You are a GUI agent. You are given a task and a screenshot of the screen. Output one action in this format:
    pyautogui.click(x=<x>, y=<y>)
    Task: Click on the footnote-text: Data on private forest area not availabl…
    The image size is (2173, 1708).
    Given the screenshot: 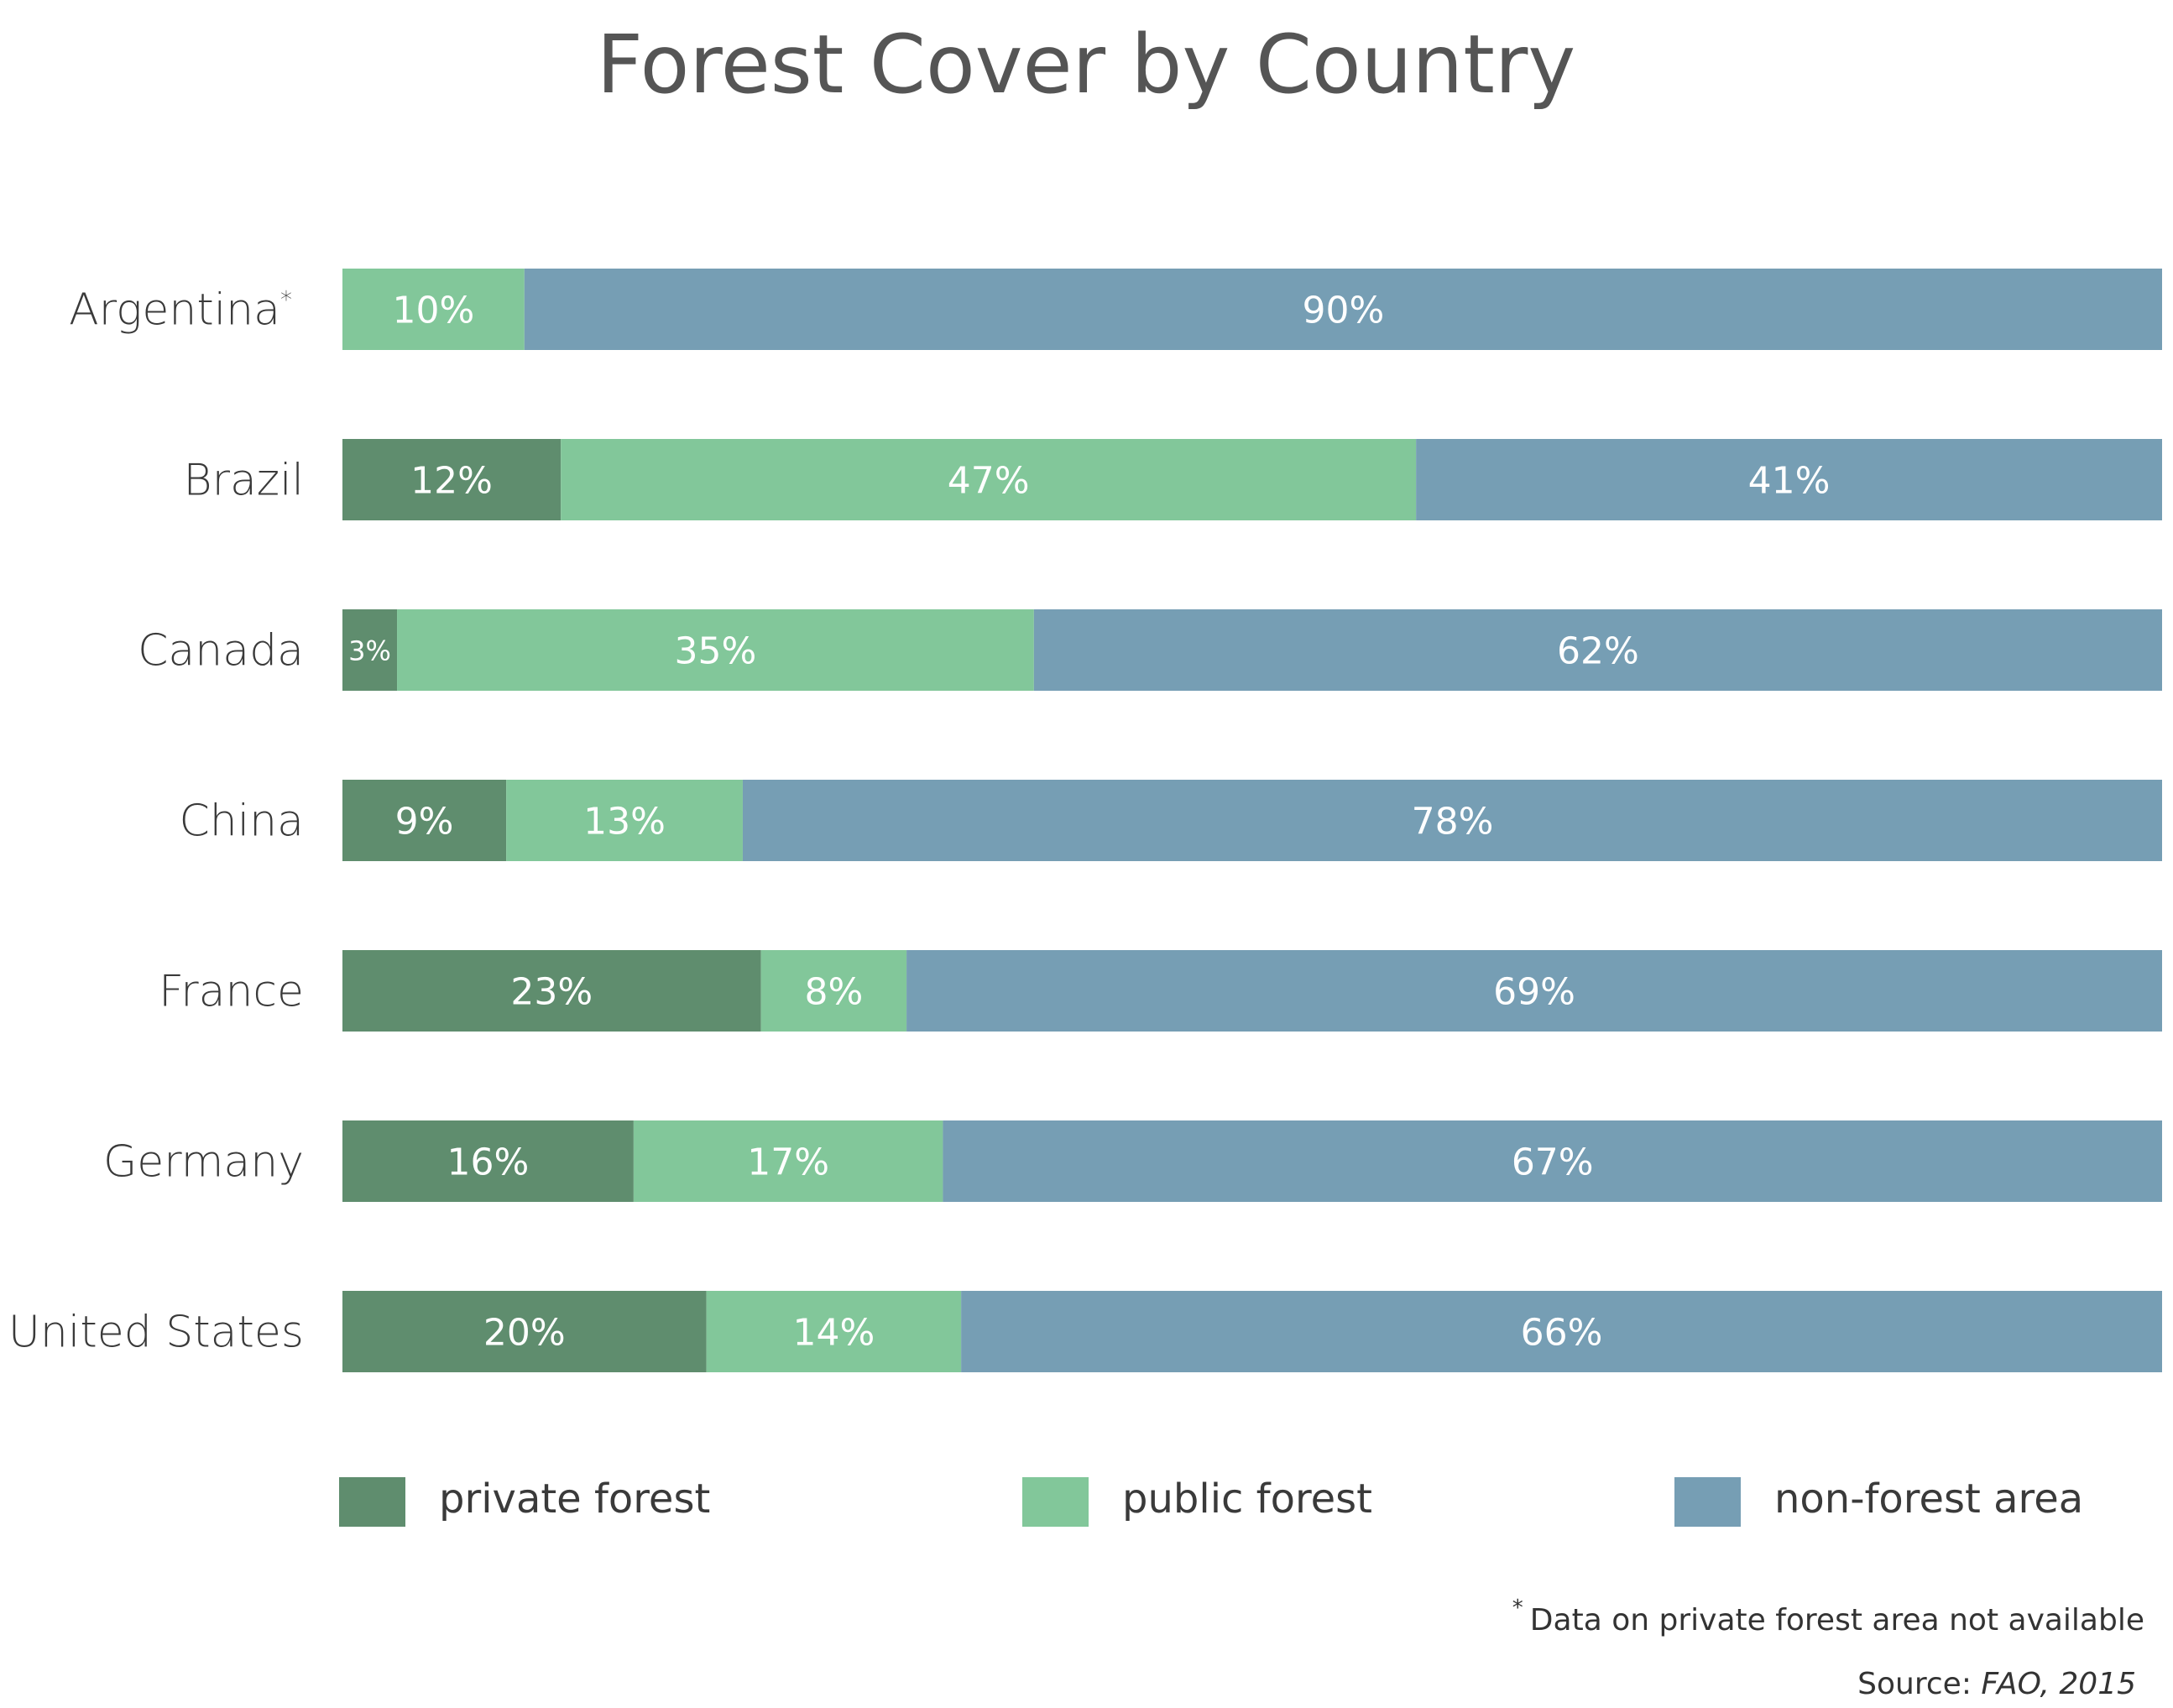 What is the action you would take?
    pyautogui.click(x=1837, y=1620)
    